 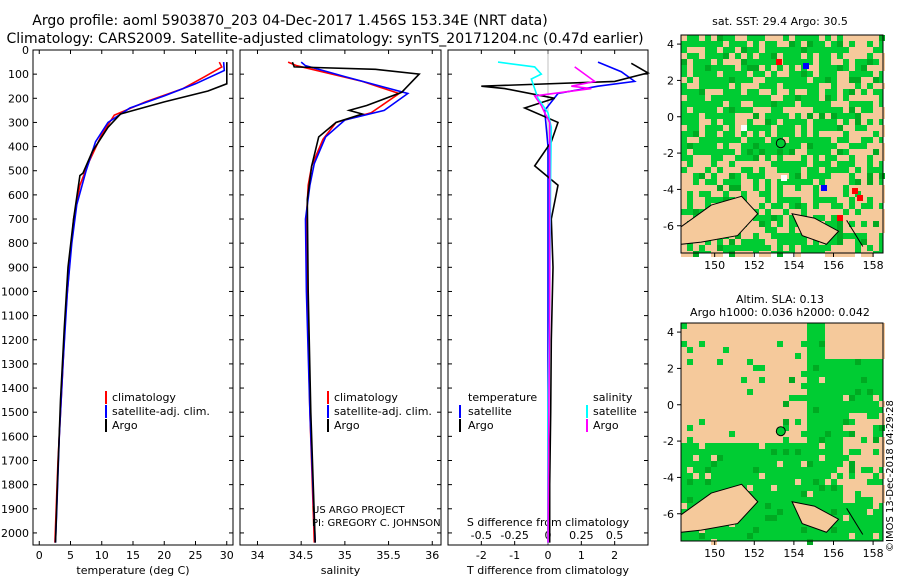 What do you see at coordinates (873, 553) in the screenshot?
I see `lon-tick-label: 158` at bounding box center [873, 553].